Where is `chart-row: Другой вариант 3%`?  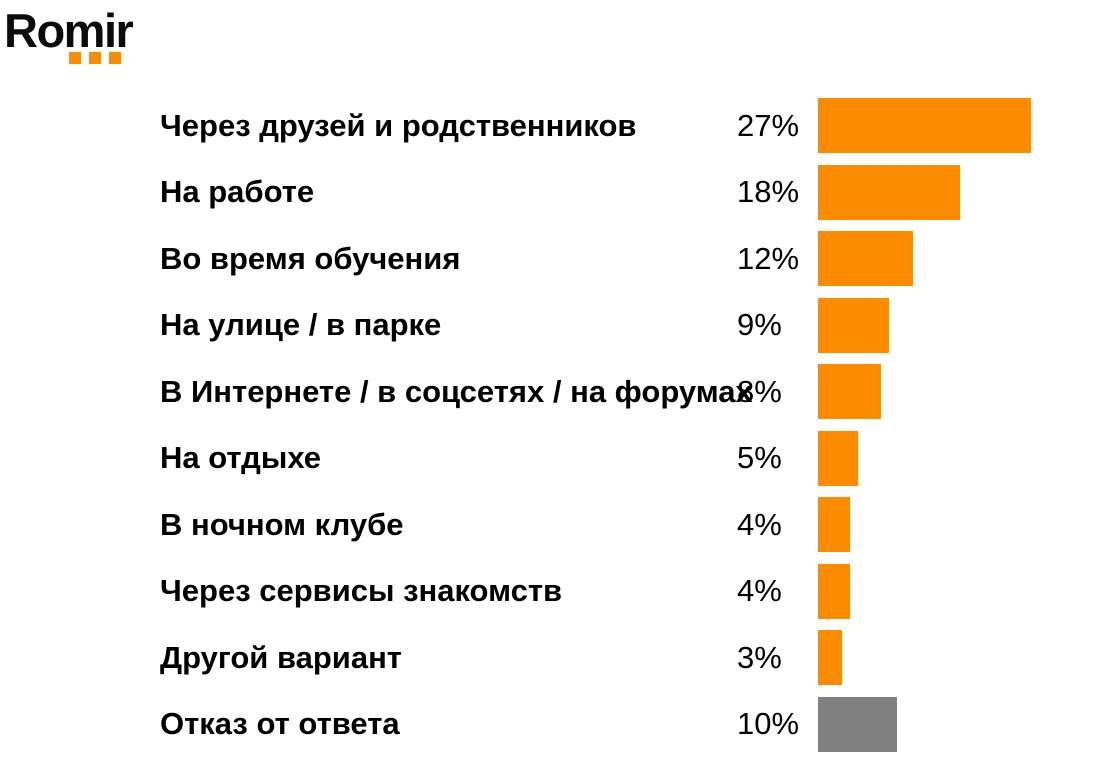
chart-row: Другой вариант 3% is located at coordinates (548, 657).